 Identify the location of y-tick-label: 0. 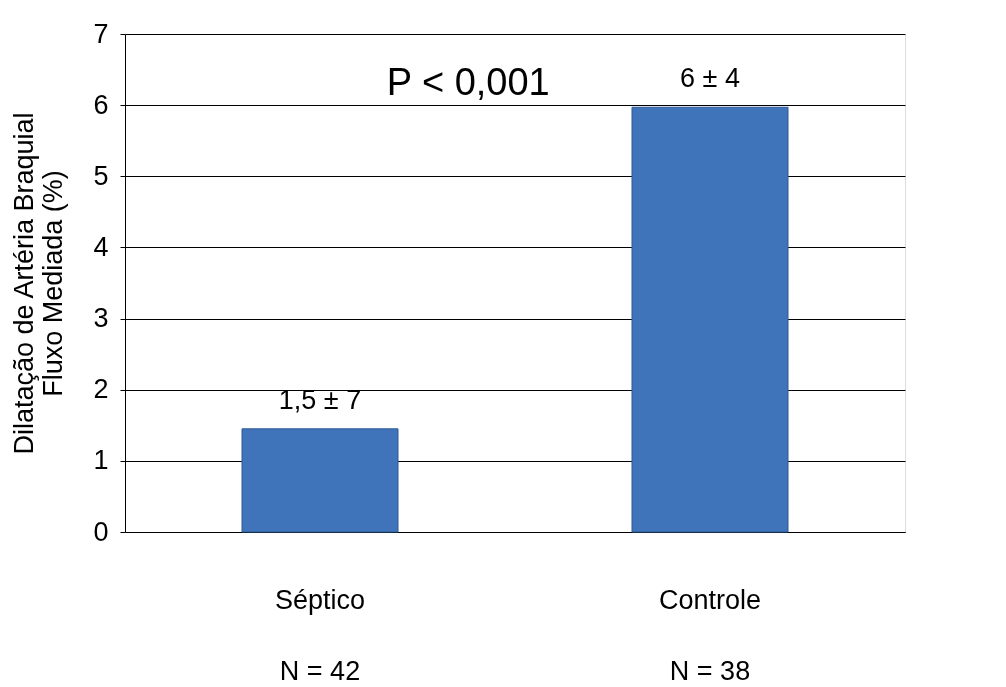
(101, 531).